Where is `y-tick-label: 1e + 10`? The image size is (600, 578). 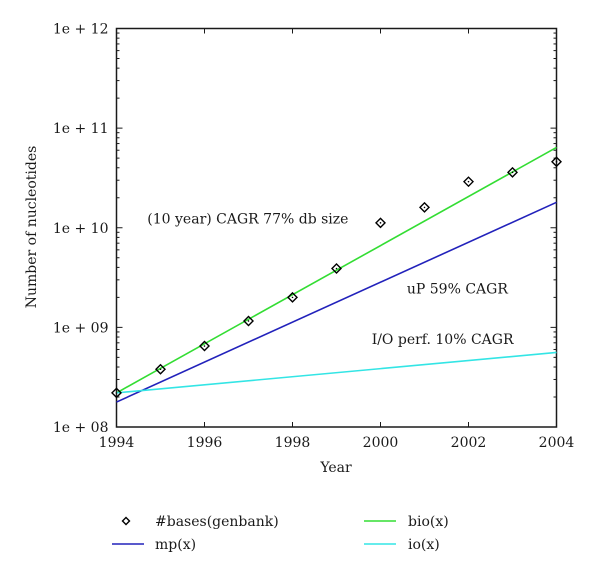 y-tick-label: 1e + 10 is located at coordinates (81, 229).